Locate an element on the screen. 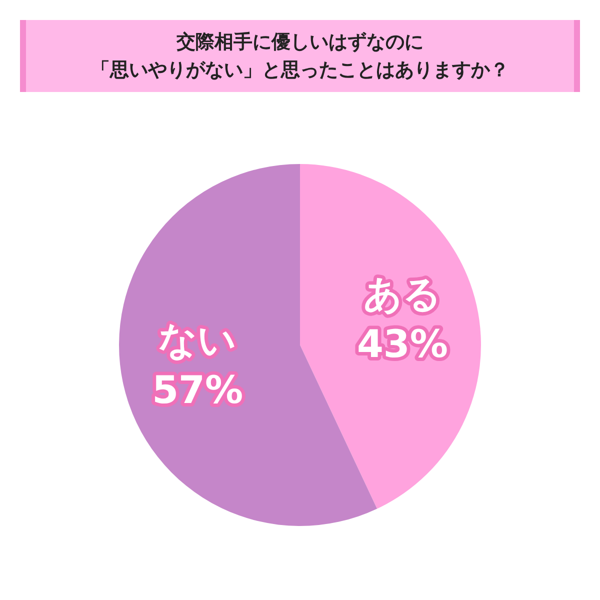 This screenshot has width=600, height=600. chart-title: 交際相手に優しいはずなのに is located at coordinates (300, 42).